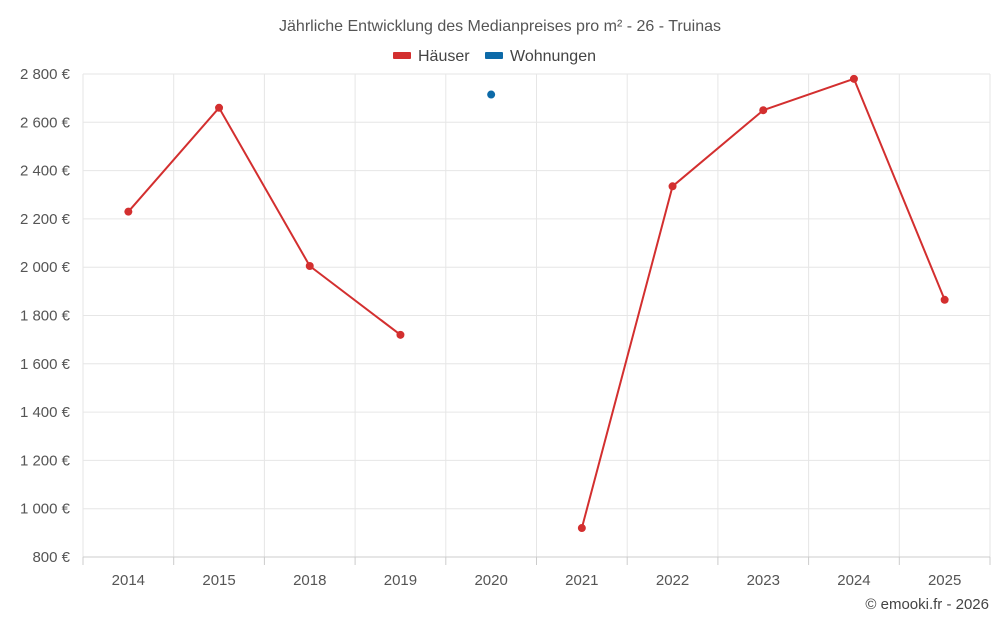 This screenshot has height=625, width=1000. Describe the element at coordinates (45, 412) in the screenshot. I see `y-tick-label: 1 400 €` at that location.